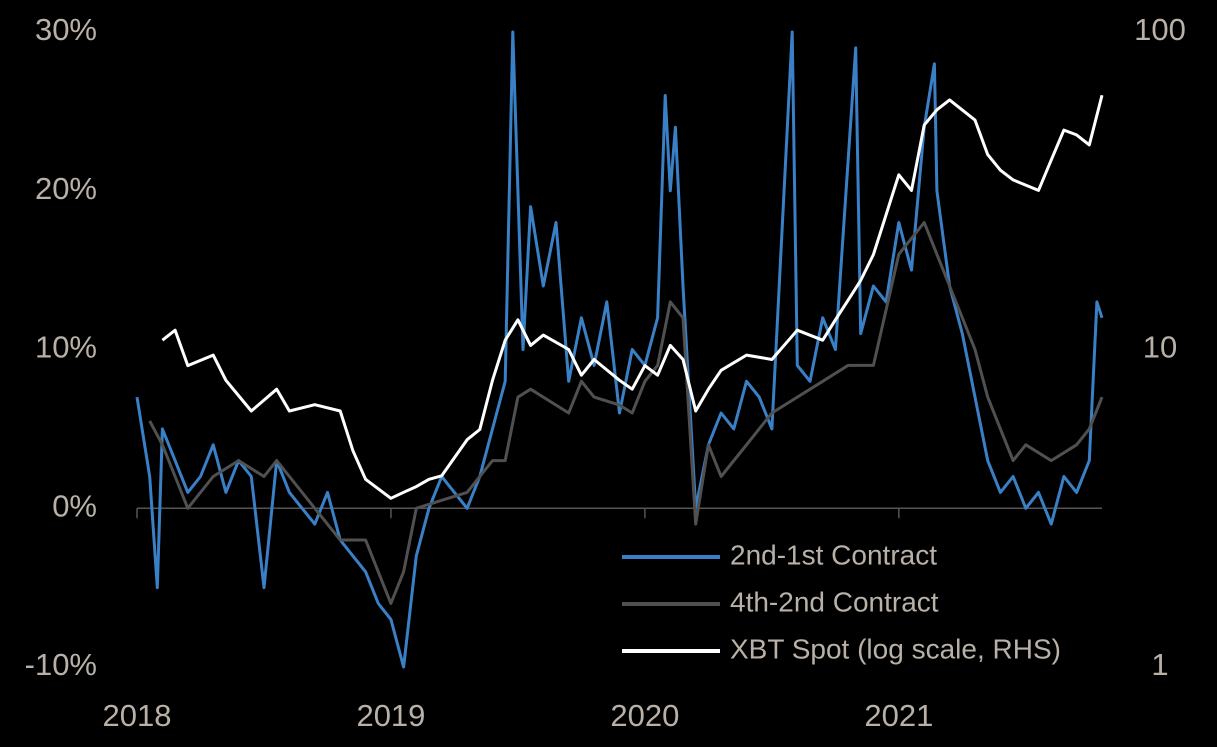  Describe the element at coordinates (833, 554) in the screenshot. I see `legend-text: 2nd-1st Contract` at that location.